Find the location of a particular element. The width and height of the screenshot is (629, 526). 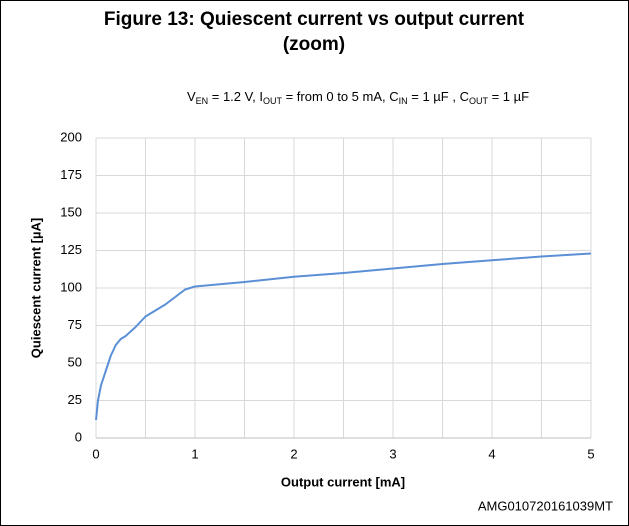

chart-title: (zoom) is located at coordinates (314, 44).